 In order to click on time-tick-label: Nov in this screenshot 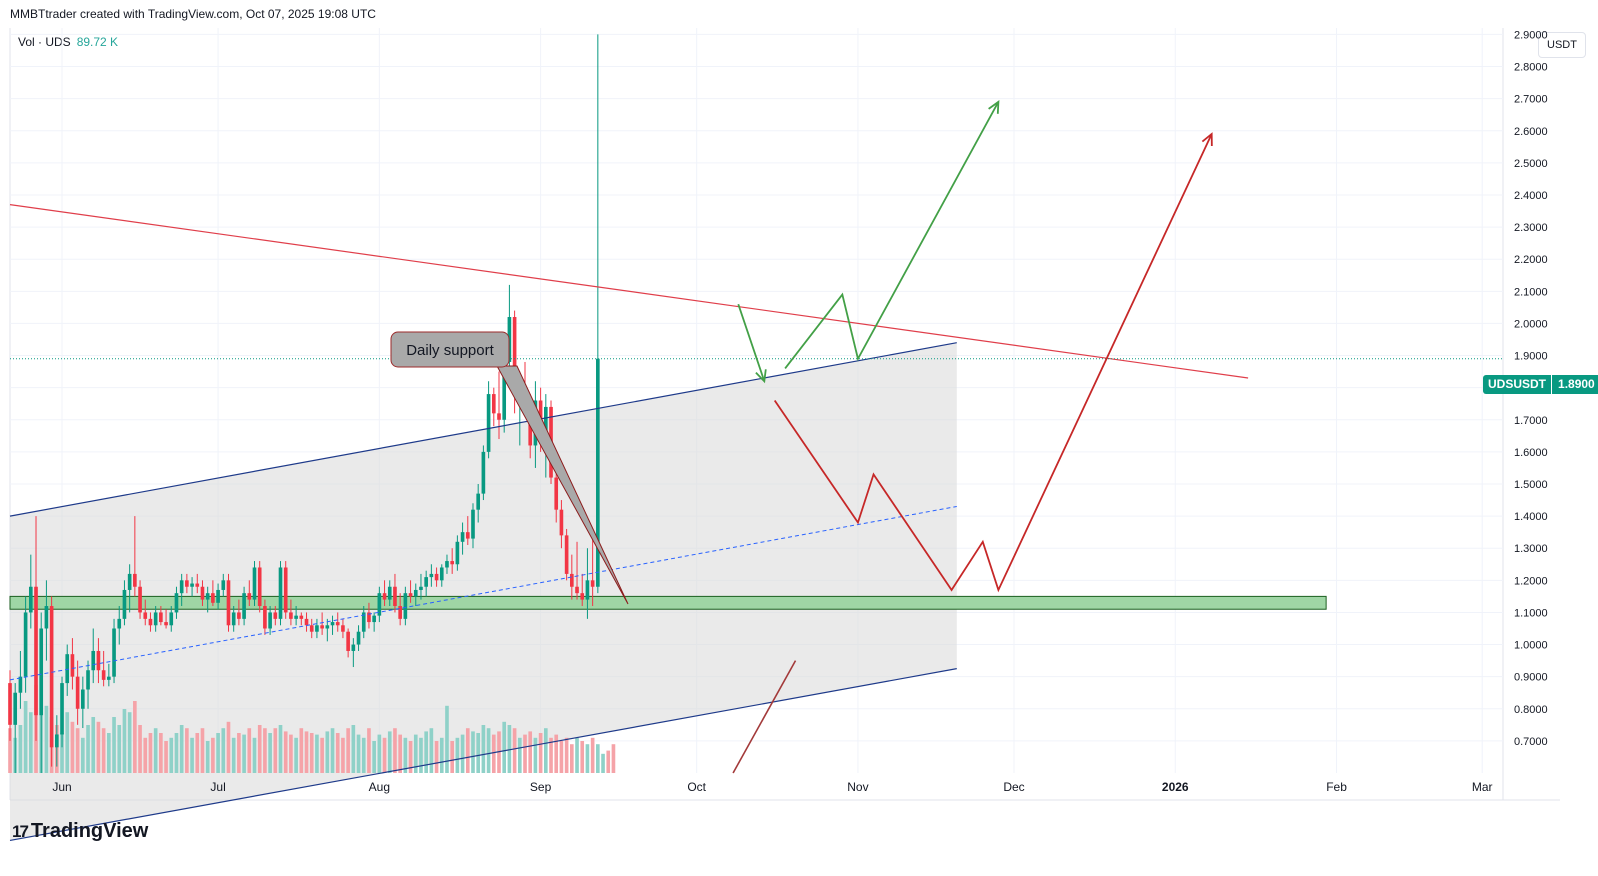, I will do `click(857, 787)`.